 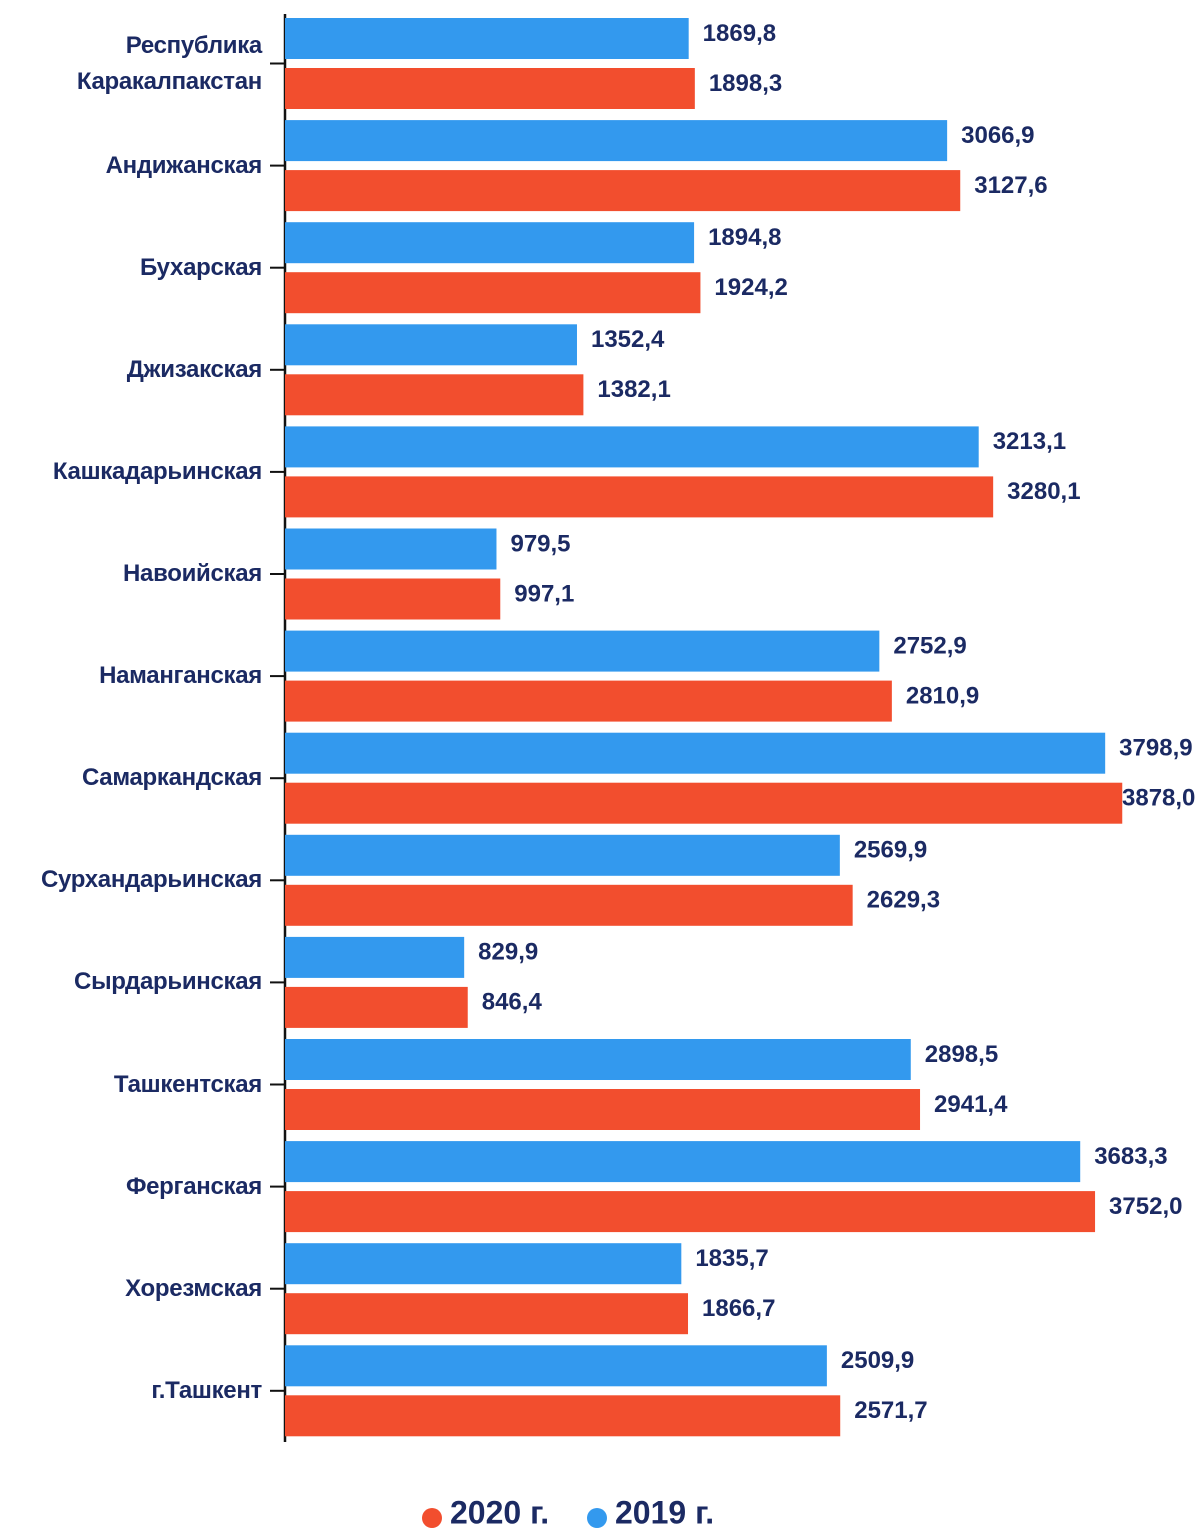 I want to click on category-label: Наманганская, so click(x=180, y=676).